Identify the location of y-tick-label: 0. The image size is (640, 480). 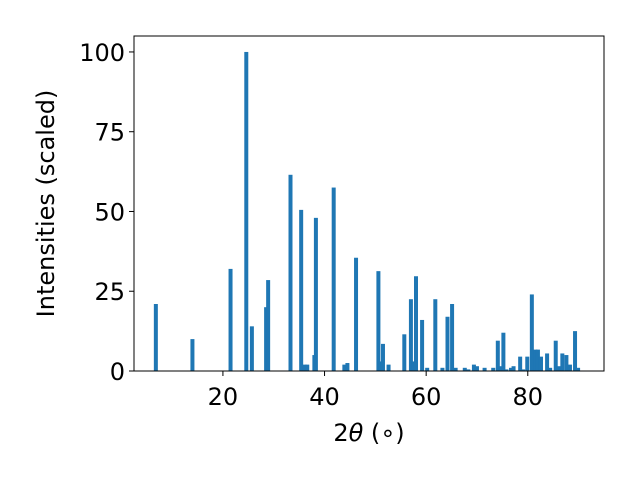
(117, 372).